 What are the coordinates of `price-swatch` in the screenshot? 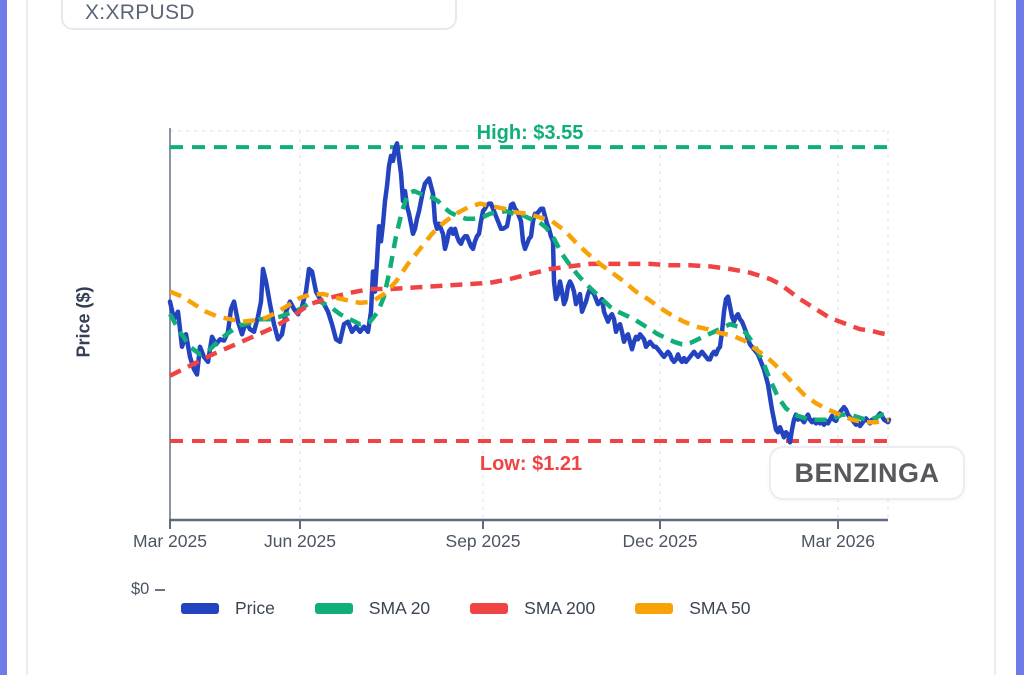 It's located at (200, 608).